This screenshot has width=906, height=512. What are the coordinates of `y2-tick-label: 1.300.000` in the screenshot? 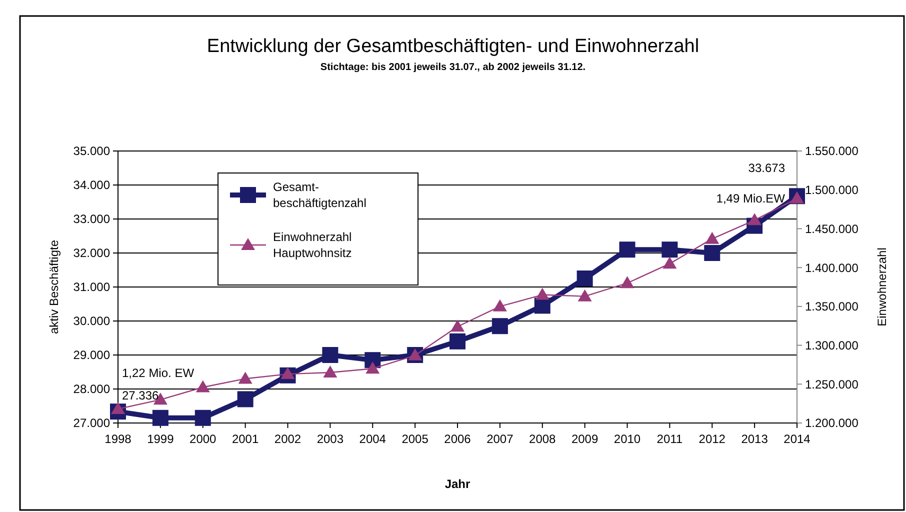 It's located at (832, 345).